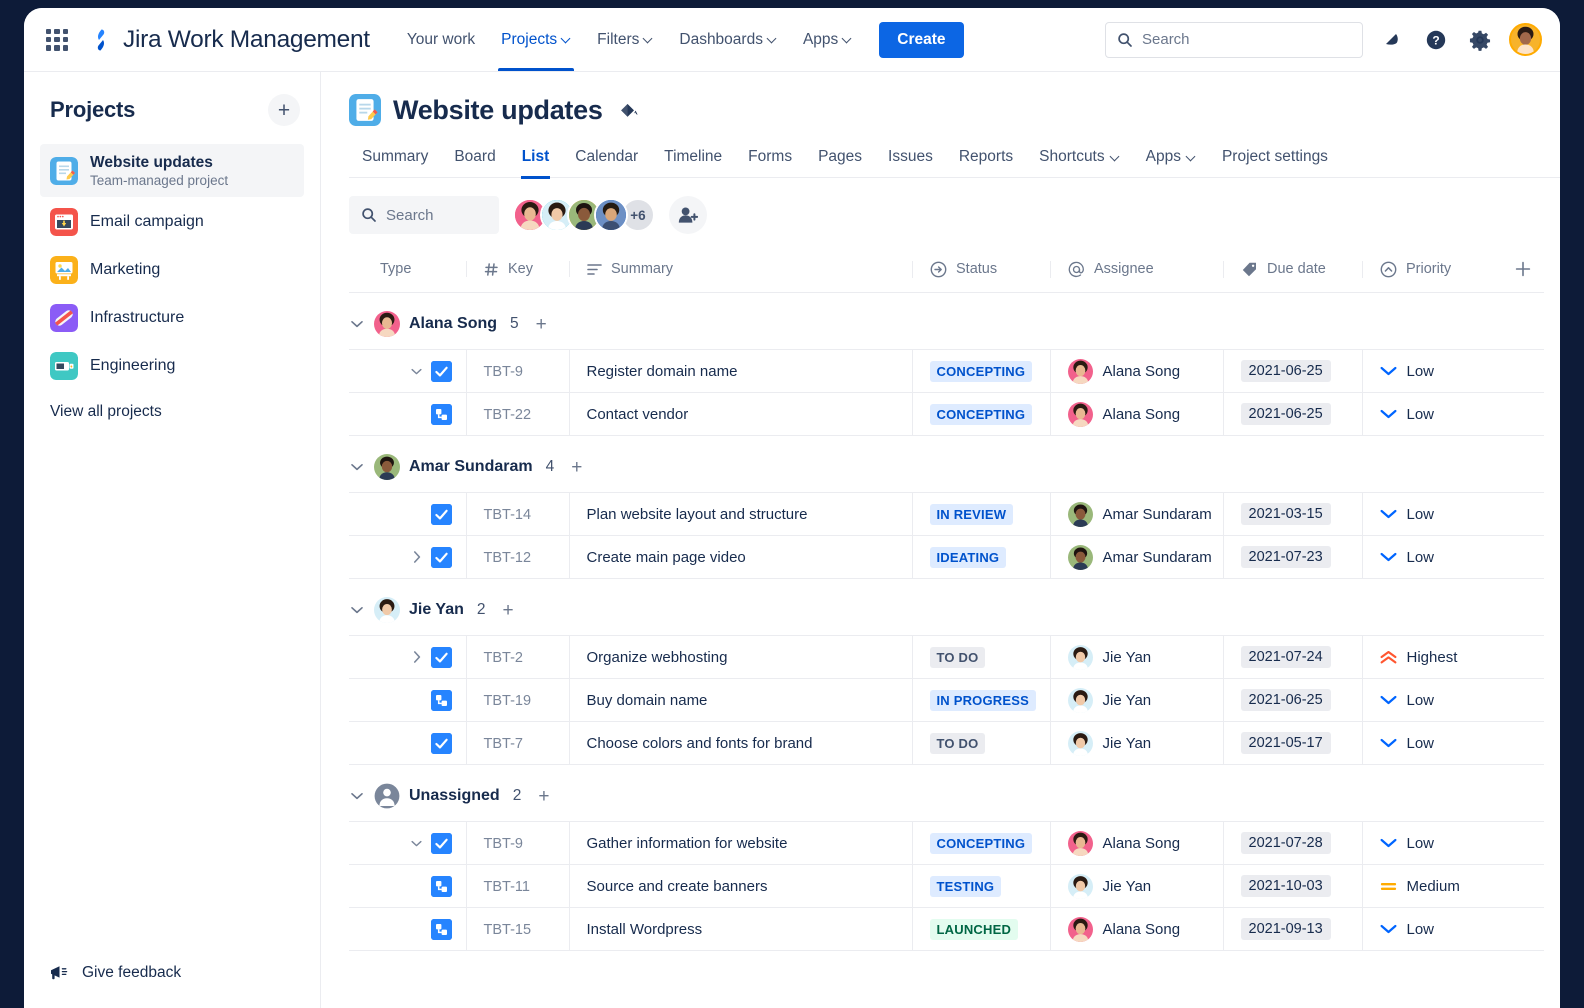 Image resolution: width=1584 pixels, height=1008 pixels. What do you see at coordinates (981, 271) in the screenshot?
I see `column-header-status: Status` at bounding box center [981, 271].